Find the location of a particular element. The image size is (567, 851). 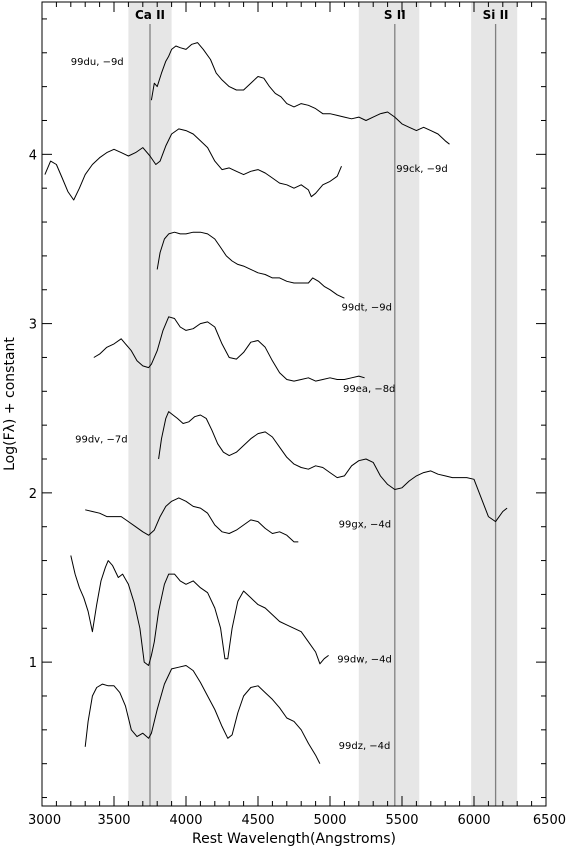

x-tick-label: 5500 is located at coordinates (401, 820).